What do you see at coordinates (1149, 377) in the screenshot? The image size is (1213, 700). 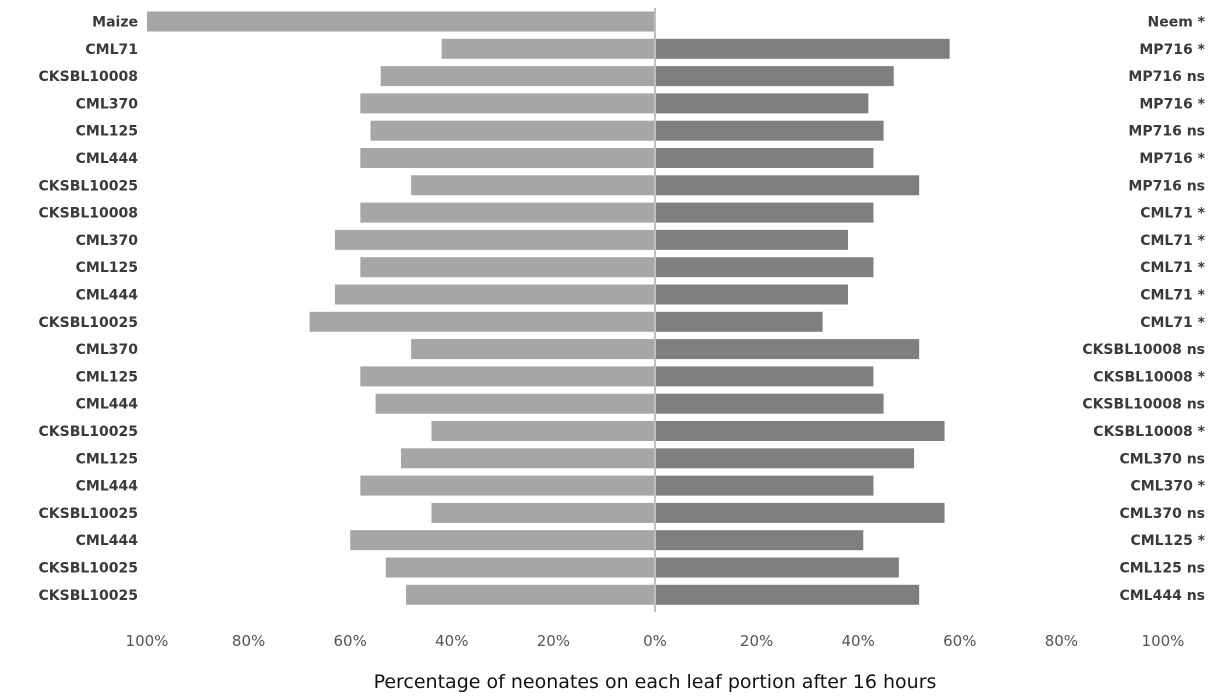 I see `right-label-13: CKSBL10008 *` at bounding box center [1149, 377].